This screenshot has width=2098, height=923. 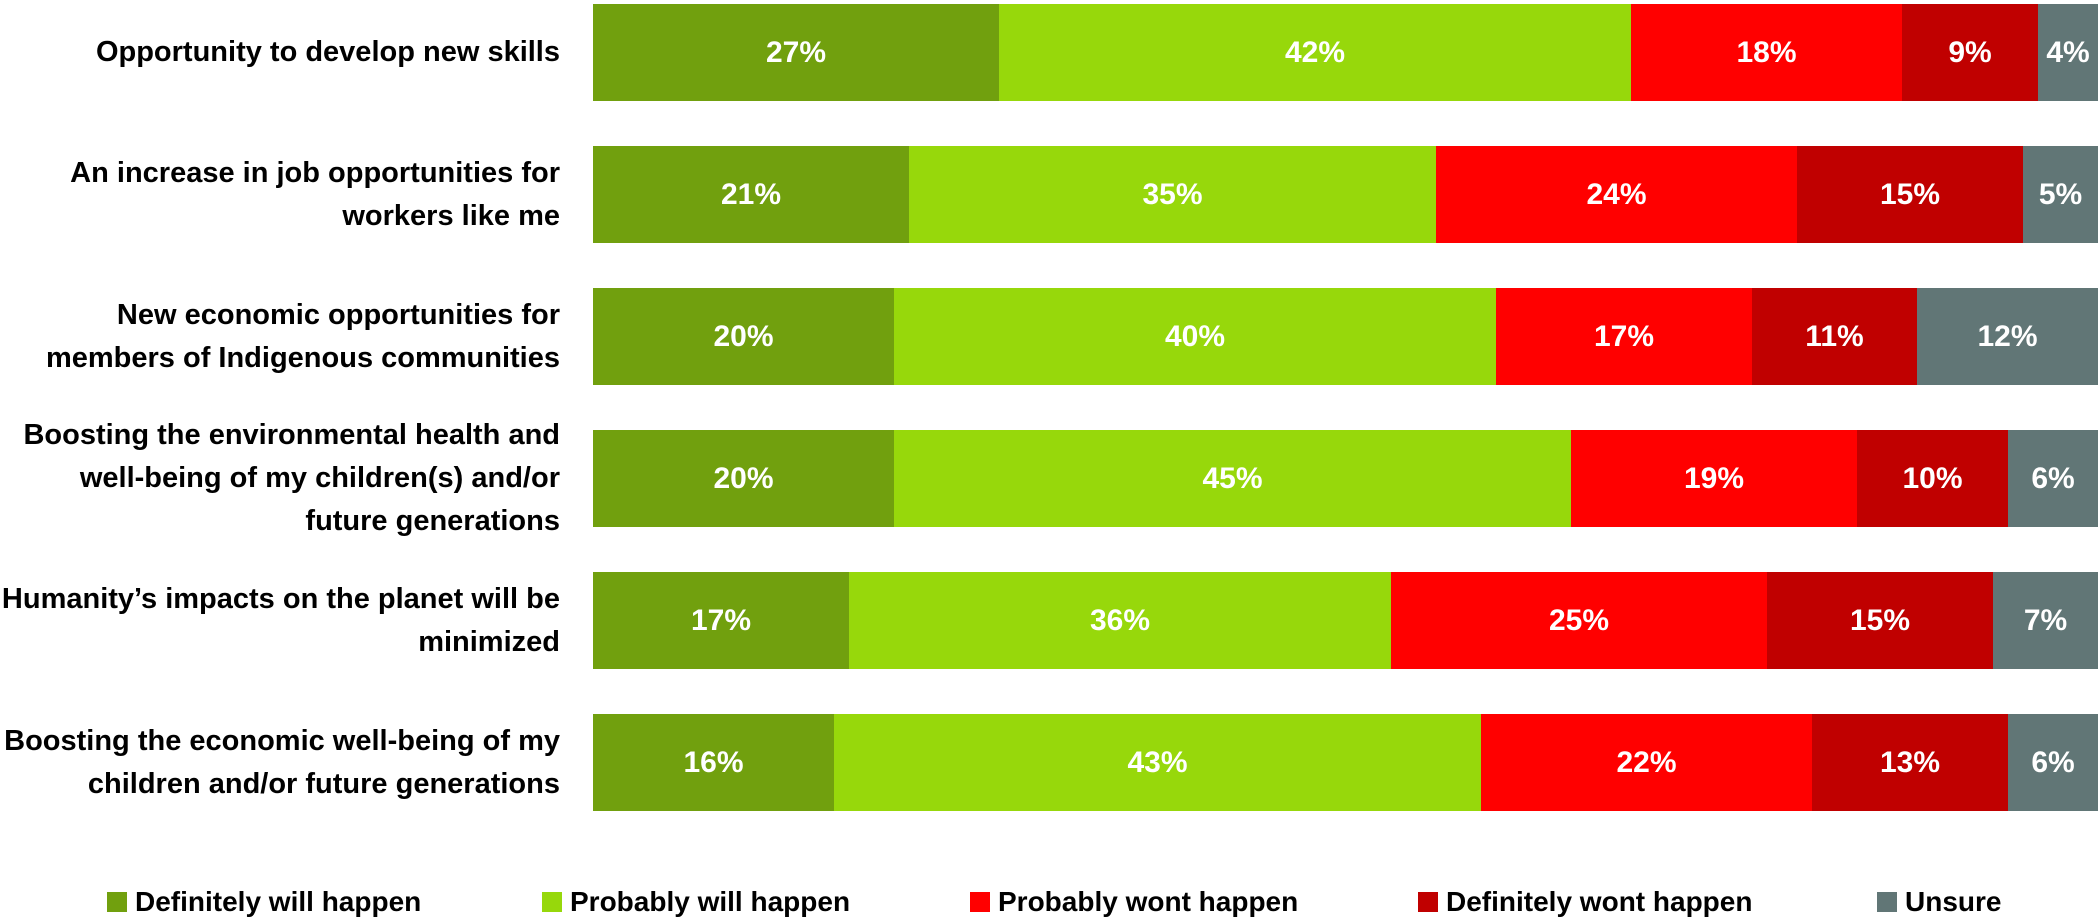 I want to click on bar-segment: 43%, so click(x=1157, y=762).